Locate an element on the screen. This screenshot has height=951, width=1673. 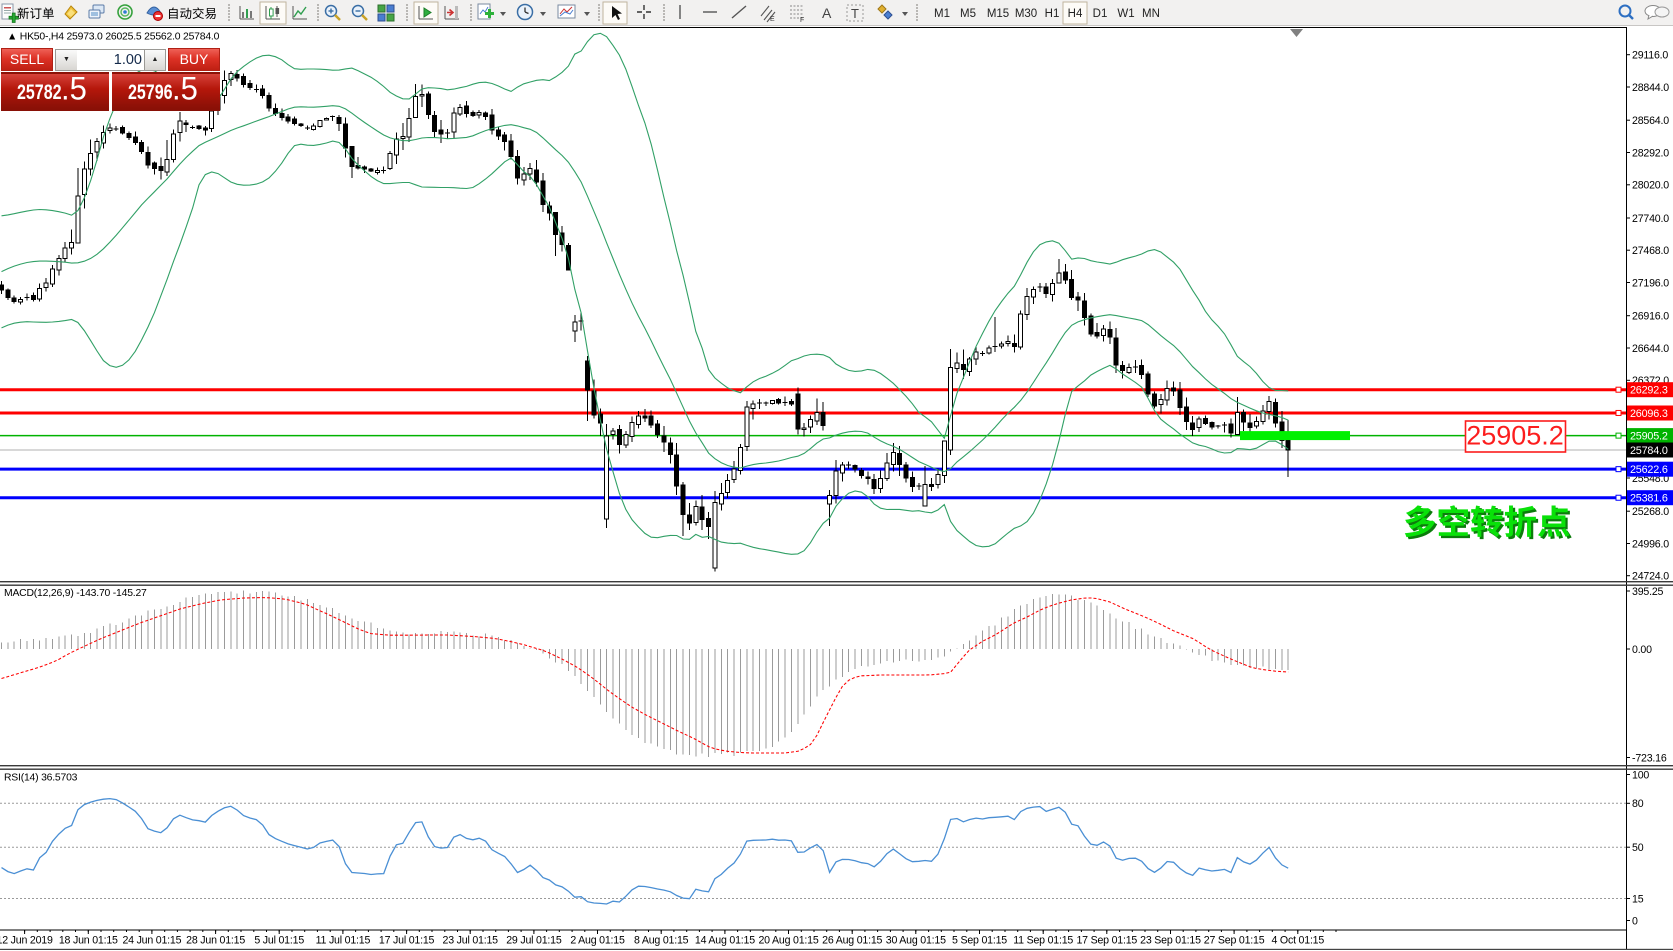
svg-text: M15 is located at coordinates (998, 14).